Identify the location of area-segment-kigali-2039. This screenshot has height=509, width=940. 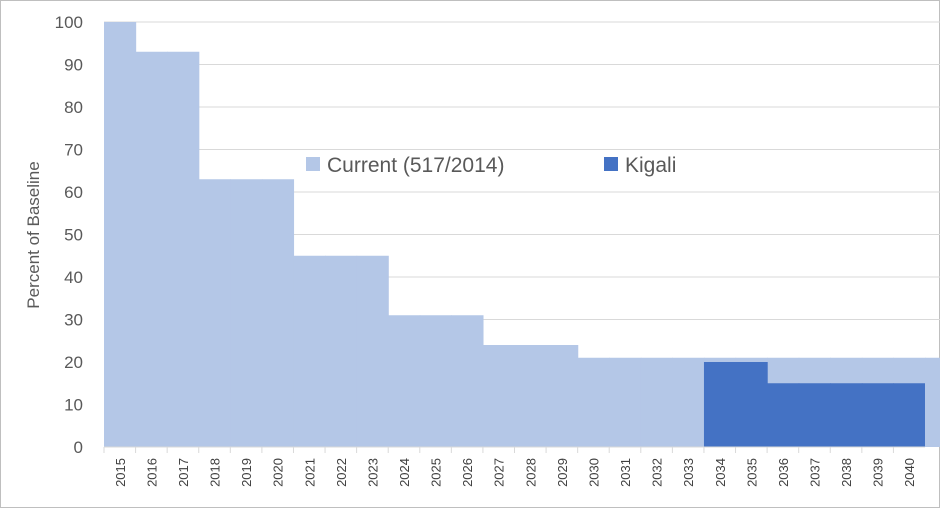
(878, 415).